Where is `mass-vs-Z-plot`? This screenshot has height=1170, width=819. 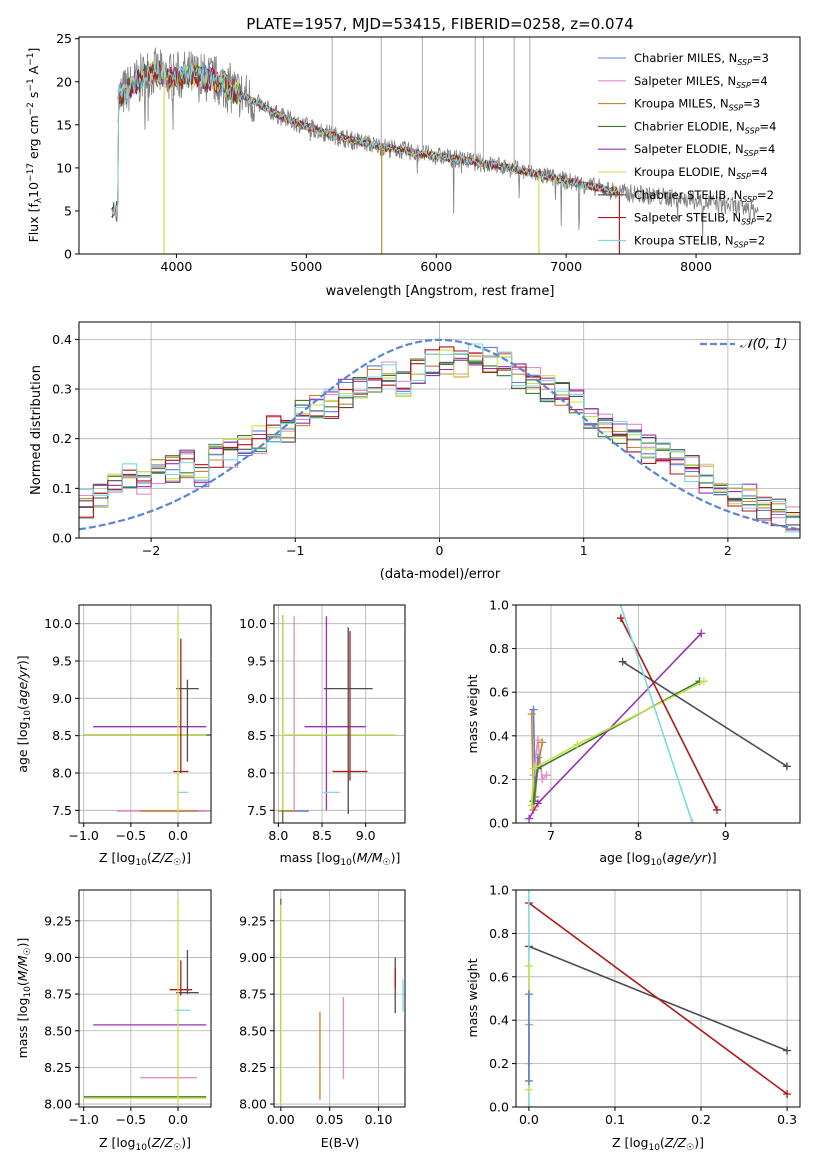
mass-vs-Z-plot is located at coordinates (145, 998).